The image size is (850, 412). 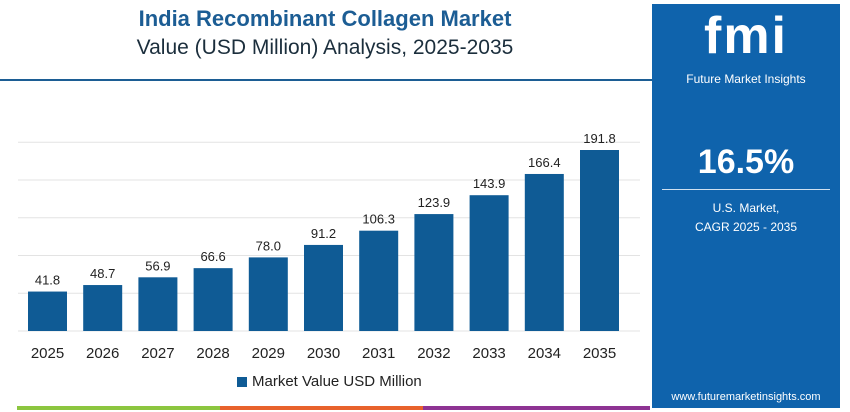 I want to click on fmi-logo: fmi, so click(x=746, y=36).